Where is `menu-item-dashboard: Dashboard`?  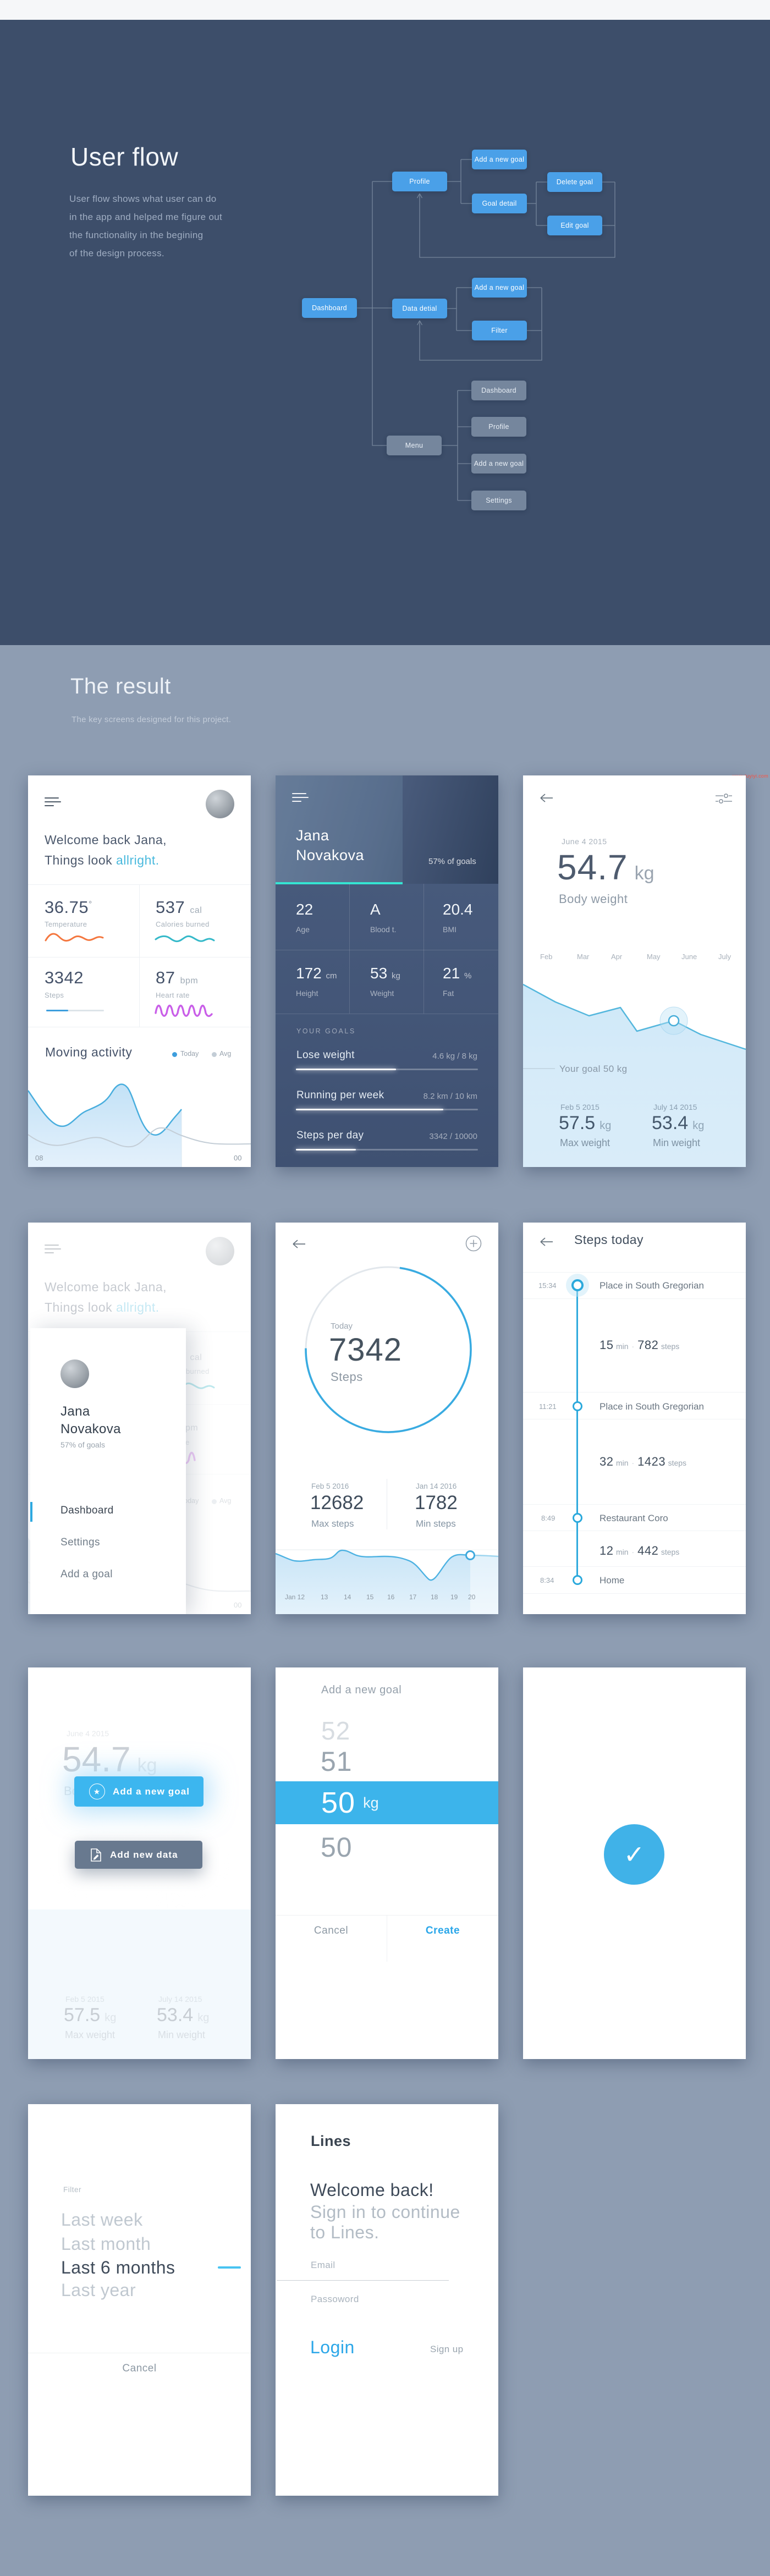 menu-item-dashboard: Dashboard is located at coordinates (88, 1510).